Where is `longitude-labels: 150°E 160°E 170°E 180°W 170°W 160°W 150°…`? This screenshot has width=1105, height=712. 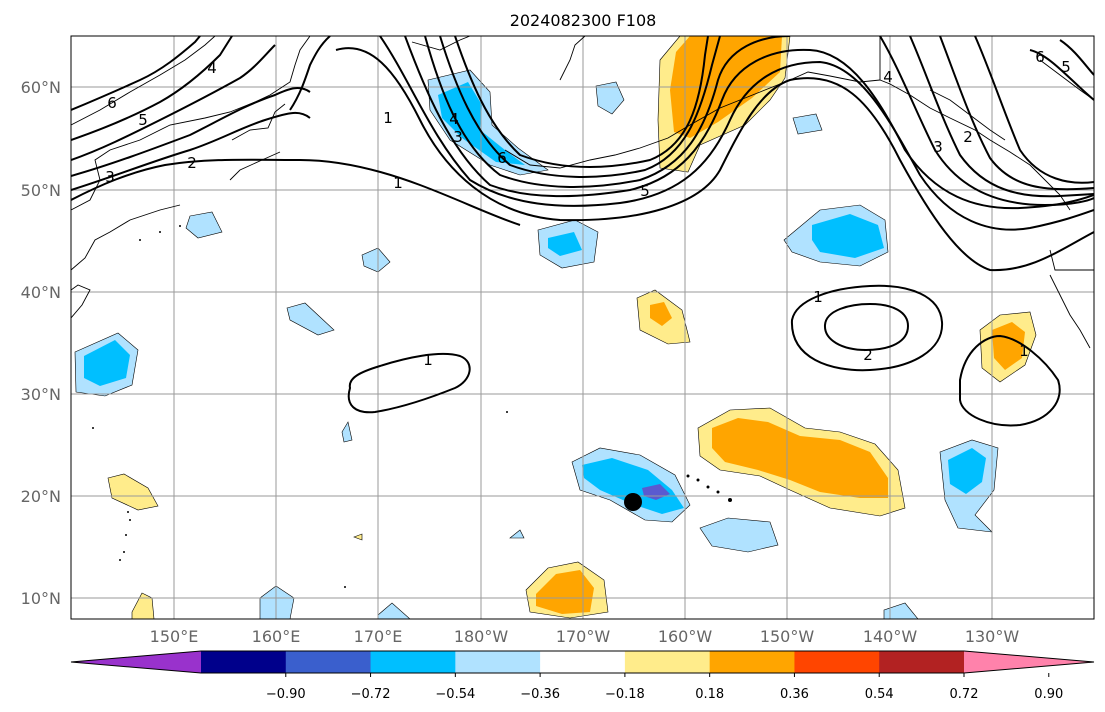
longitude-labels: 150°E 160°E 170°E 180°W 170°W 160°W 150°… is located at coordinates (585, 636).